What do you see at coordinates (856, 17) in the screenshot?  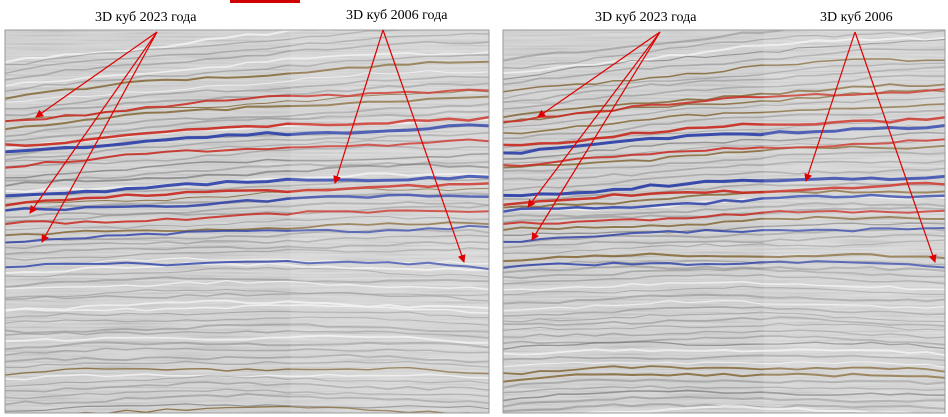 I see `label-right-2006: 3D куб 2006` at bounding box center [856, 17].